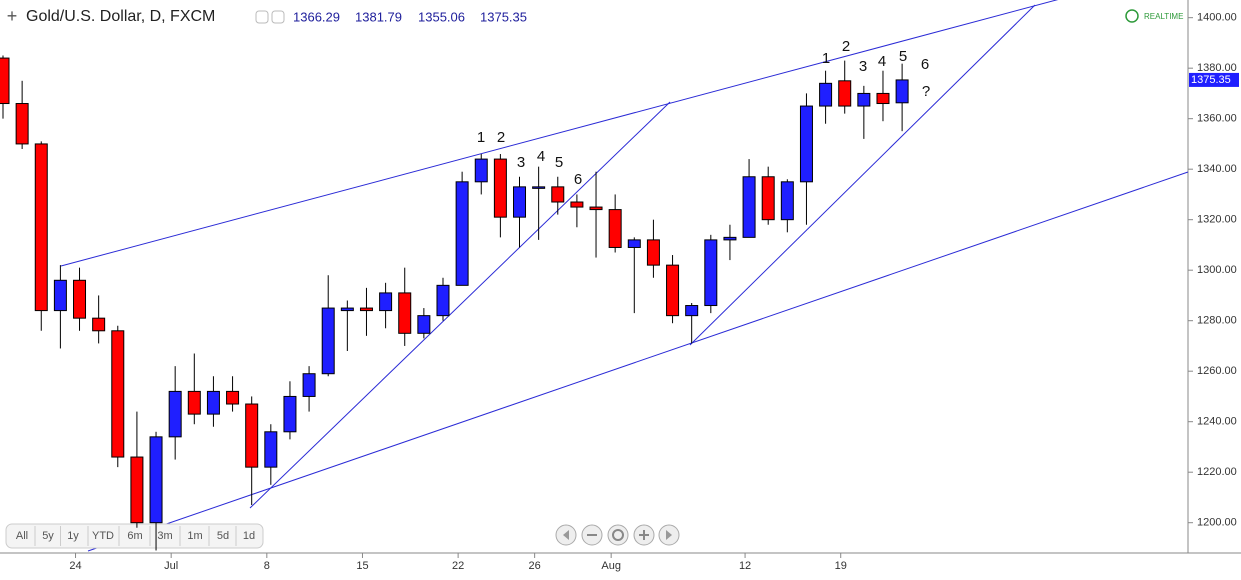 The height and width of the screenshot is (580, 1241). I want to click on settings-icon, so click(278, 17).